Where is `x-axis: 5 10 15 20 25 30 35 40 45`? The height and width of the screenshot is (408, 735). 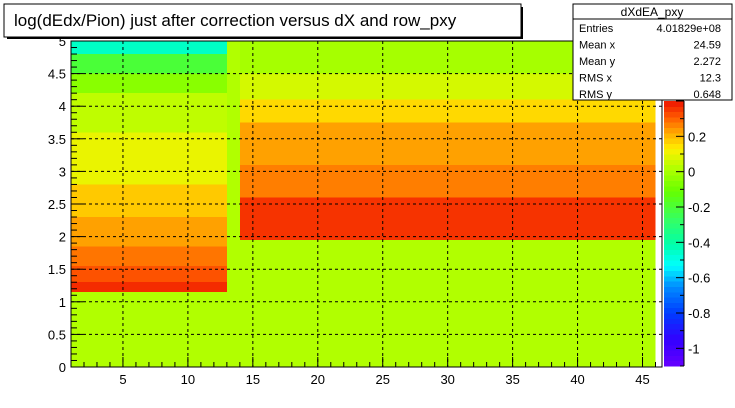 x-axis: 5 10 15 20 25 30 35 40 45 is located at coordinates (370, 372).